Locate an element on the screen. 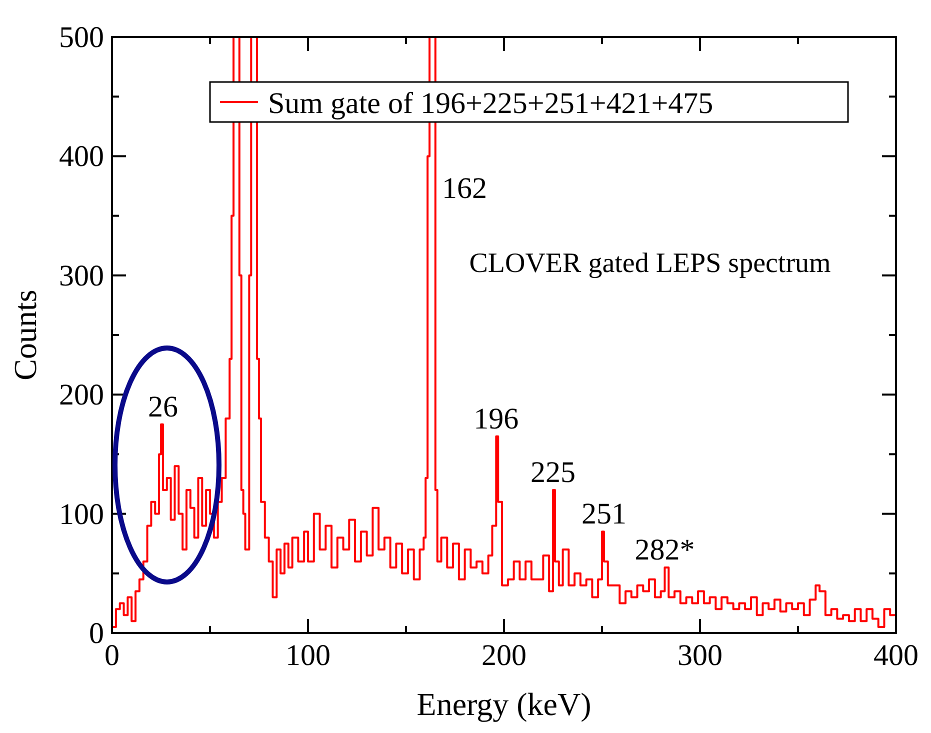 Image resolution: width=931 pixels, height=733 pixels. annotation: 282* is located at coordinates (664, 549).